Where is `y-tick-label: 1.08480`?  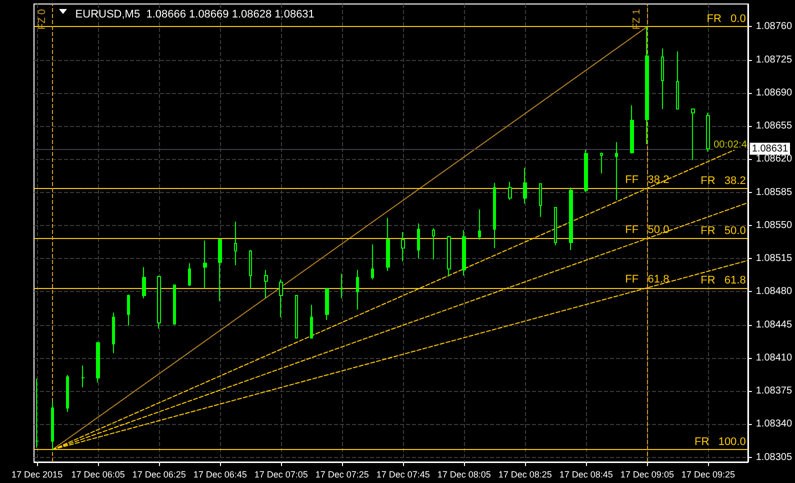
y-tick-label: 1.08480 is located at coordinates (774, 292).